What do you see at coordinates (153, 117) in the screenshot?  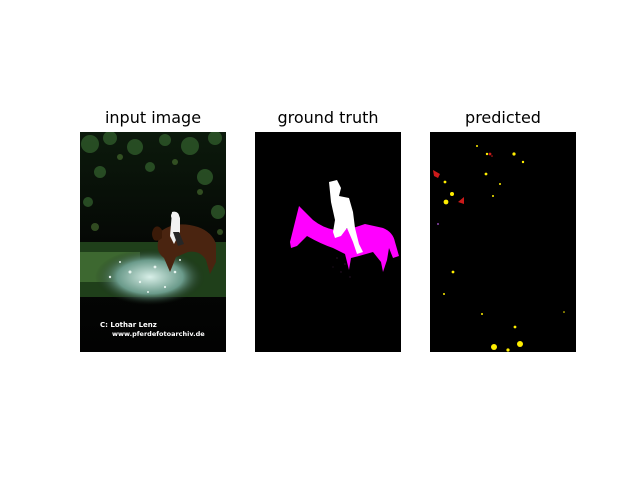 I see `panel-title-input: input image` at bounding box center [153, 117].